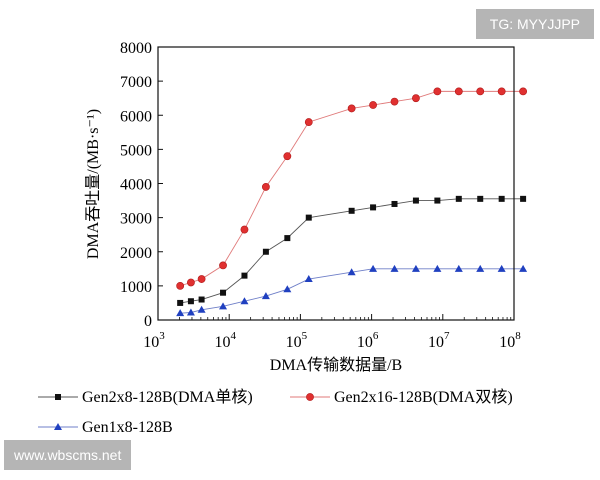  I want to click on legend-label: Gen2x16-128B(DMA双核), so click(423, 397).